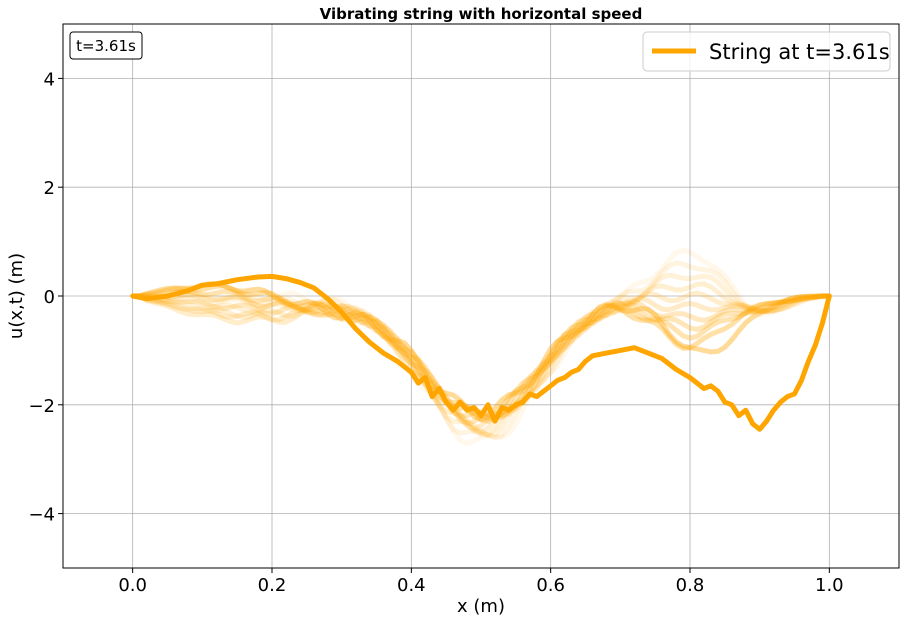  What do you see at coordinates (49, 297) in the screenshot?
I see `y-tick-label: 0` at bounding box center [49, 297].